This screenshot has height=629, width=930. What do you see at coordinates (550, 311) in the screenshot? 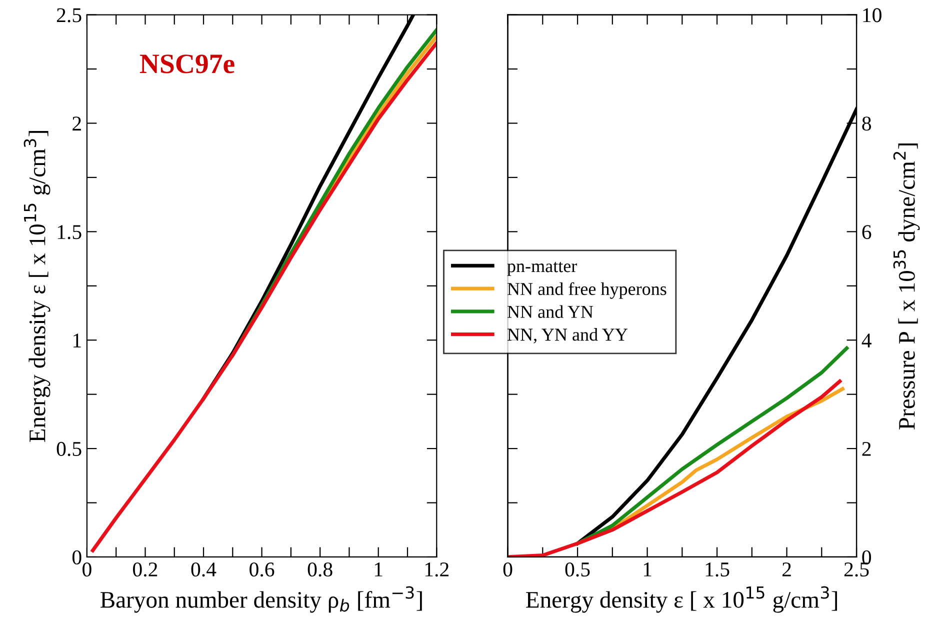
I see `legend-label: NN and YN` at bounding box center [550, 311].